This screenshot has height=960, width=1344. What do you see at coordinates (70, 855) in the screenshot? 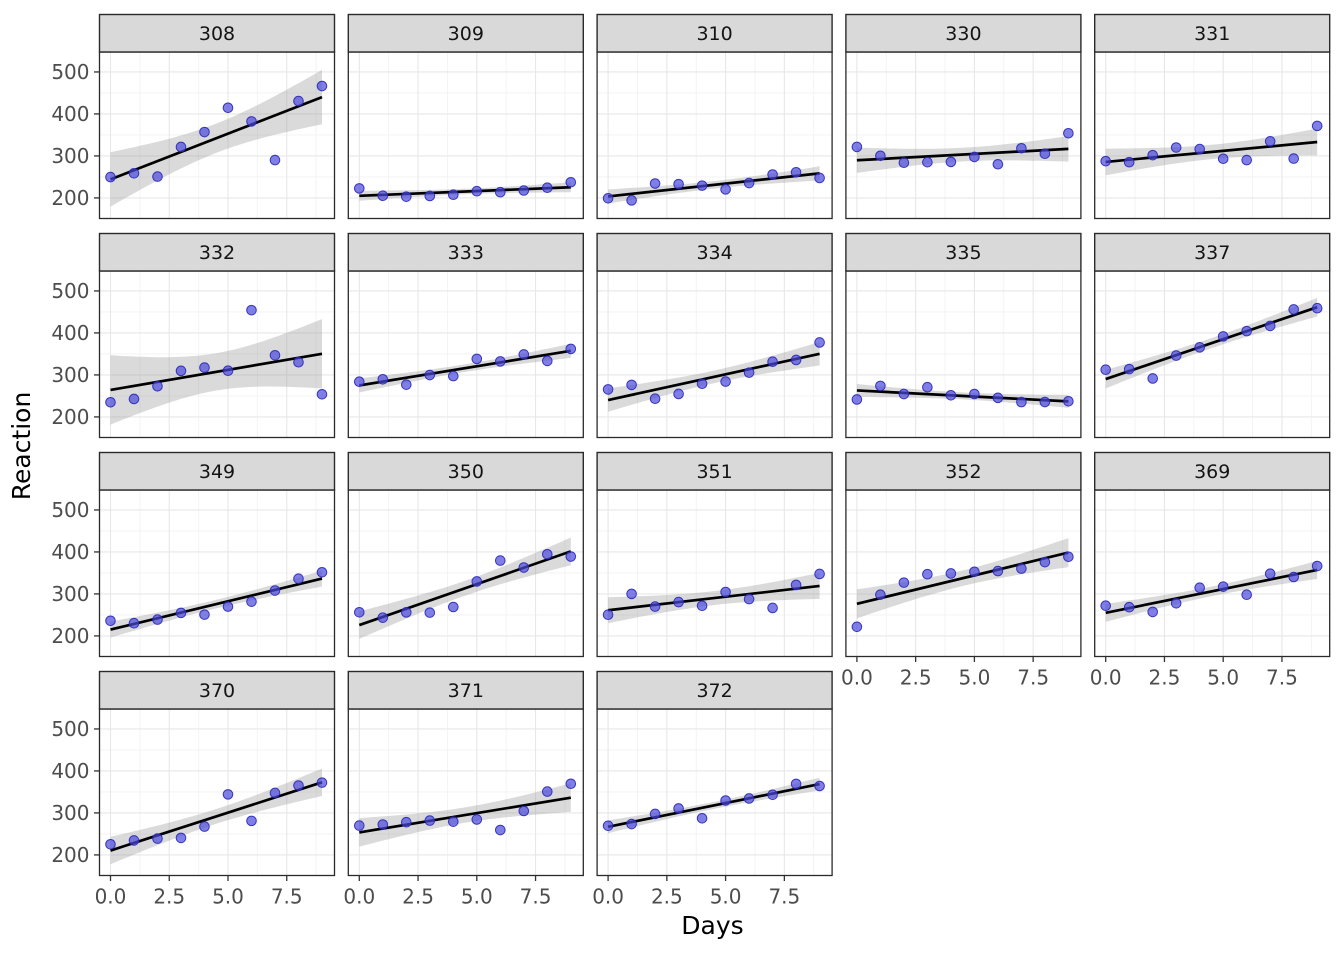
I see `y-tick-label: 200` at bounding box center [70, 855].